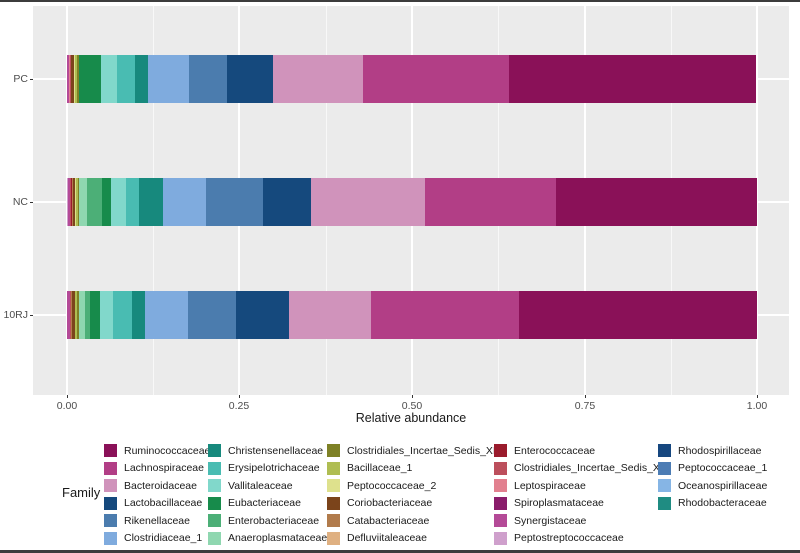 Image resolution: width=800 pixels, height=553 pixels. I want to click on legend-family-label: Clostridiaceae_1, so click(163, 538).